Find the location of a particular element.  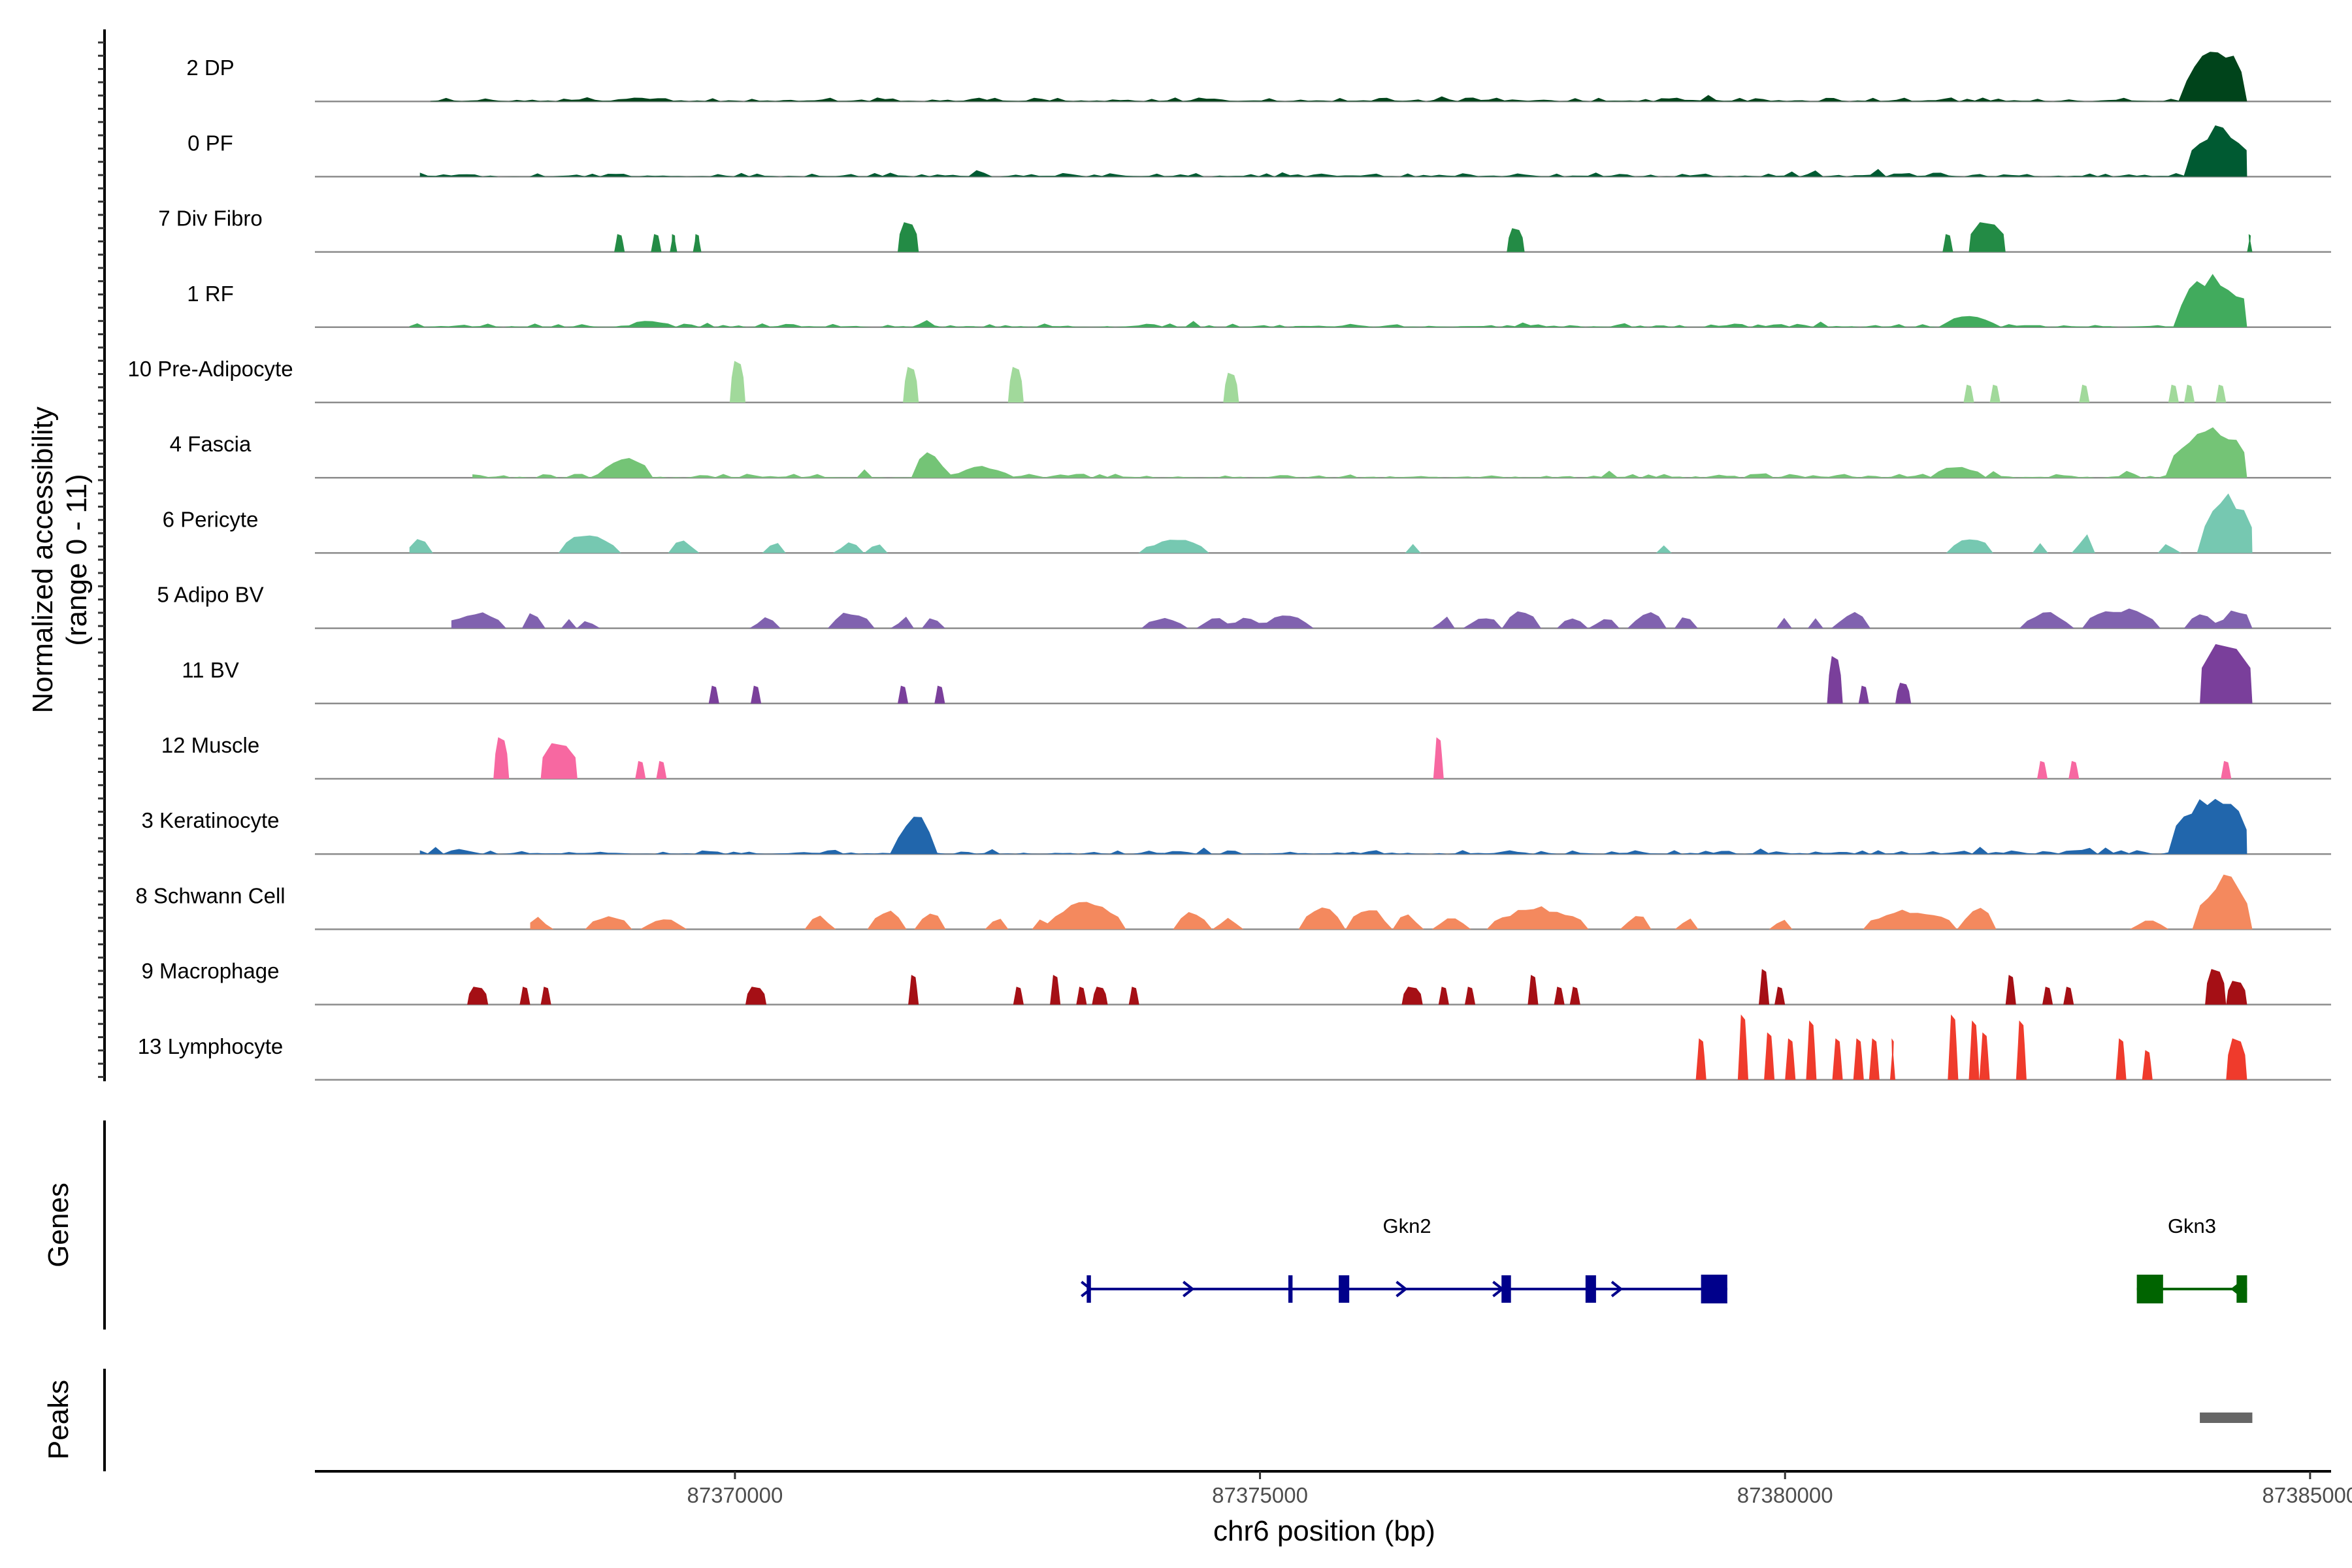

track-label: 13 Lymphocyte is located at coordinates (211, 1046).